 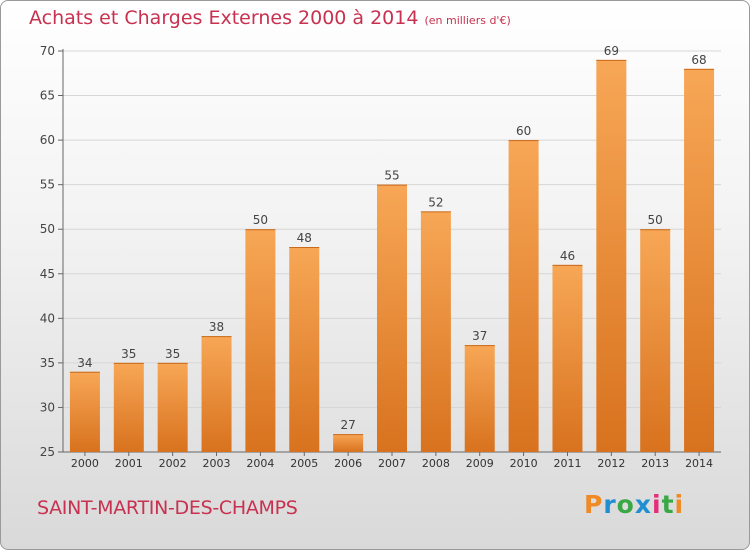 What do you see at coordinates (224, 18) in the screenshot?
I see `chart-title-text: Achats et Charges Externes 2000 à 2014` at bounding box center [224, 18].